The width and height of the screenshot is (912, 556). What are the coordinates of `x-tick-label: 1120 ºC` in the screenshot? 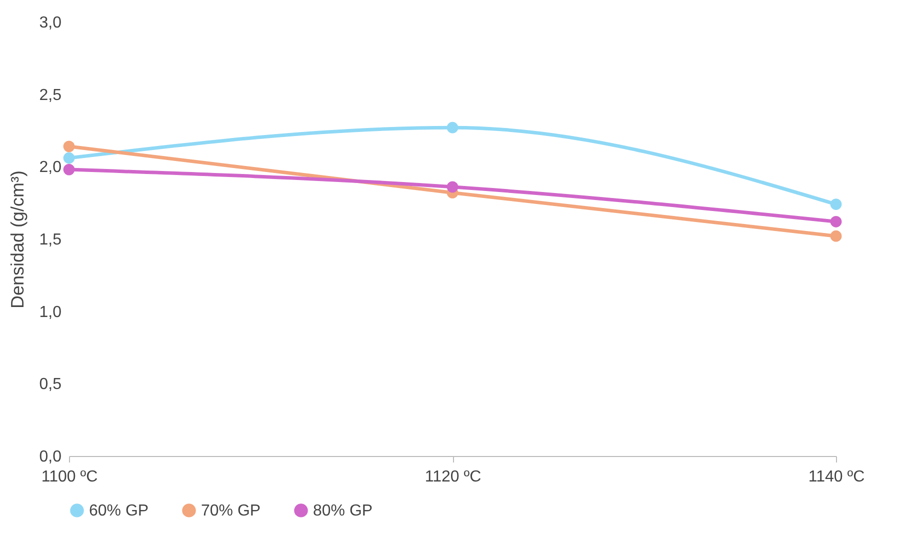 It's located at (453, 477).